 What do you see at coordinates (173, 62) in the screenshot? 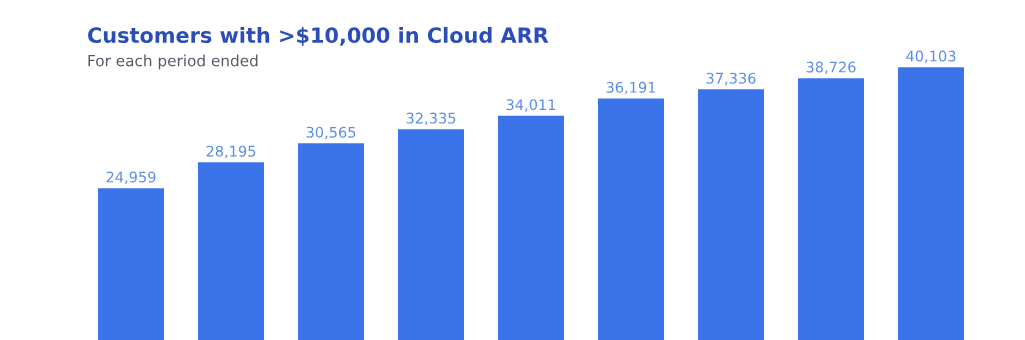
I see `chart-subtitle: For each period ended` at bounding box center [173, 62].